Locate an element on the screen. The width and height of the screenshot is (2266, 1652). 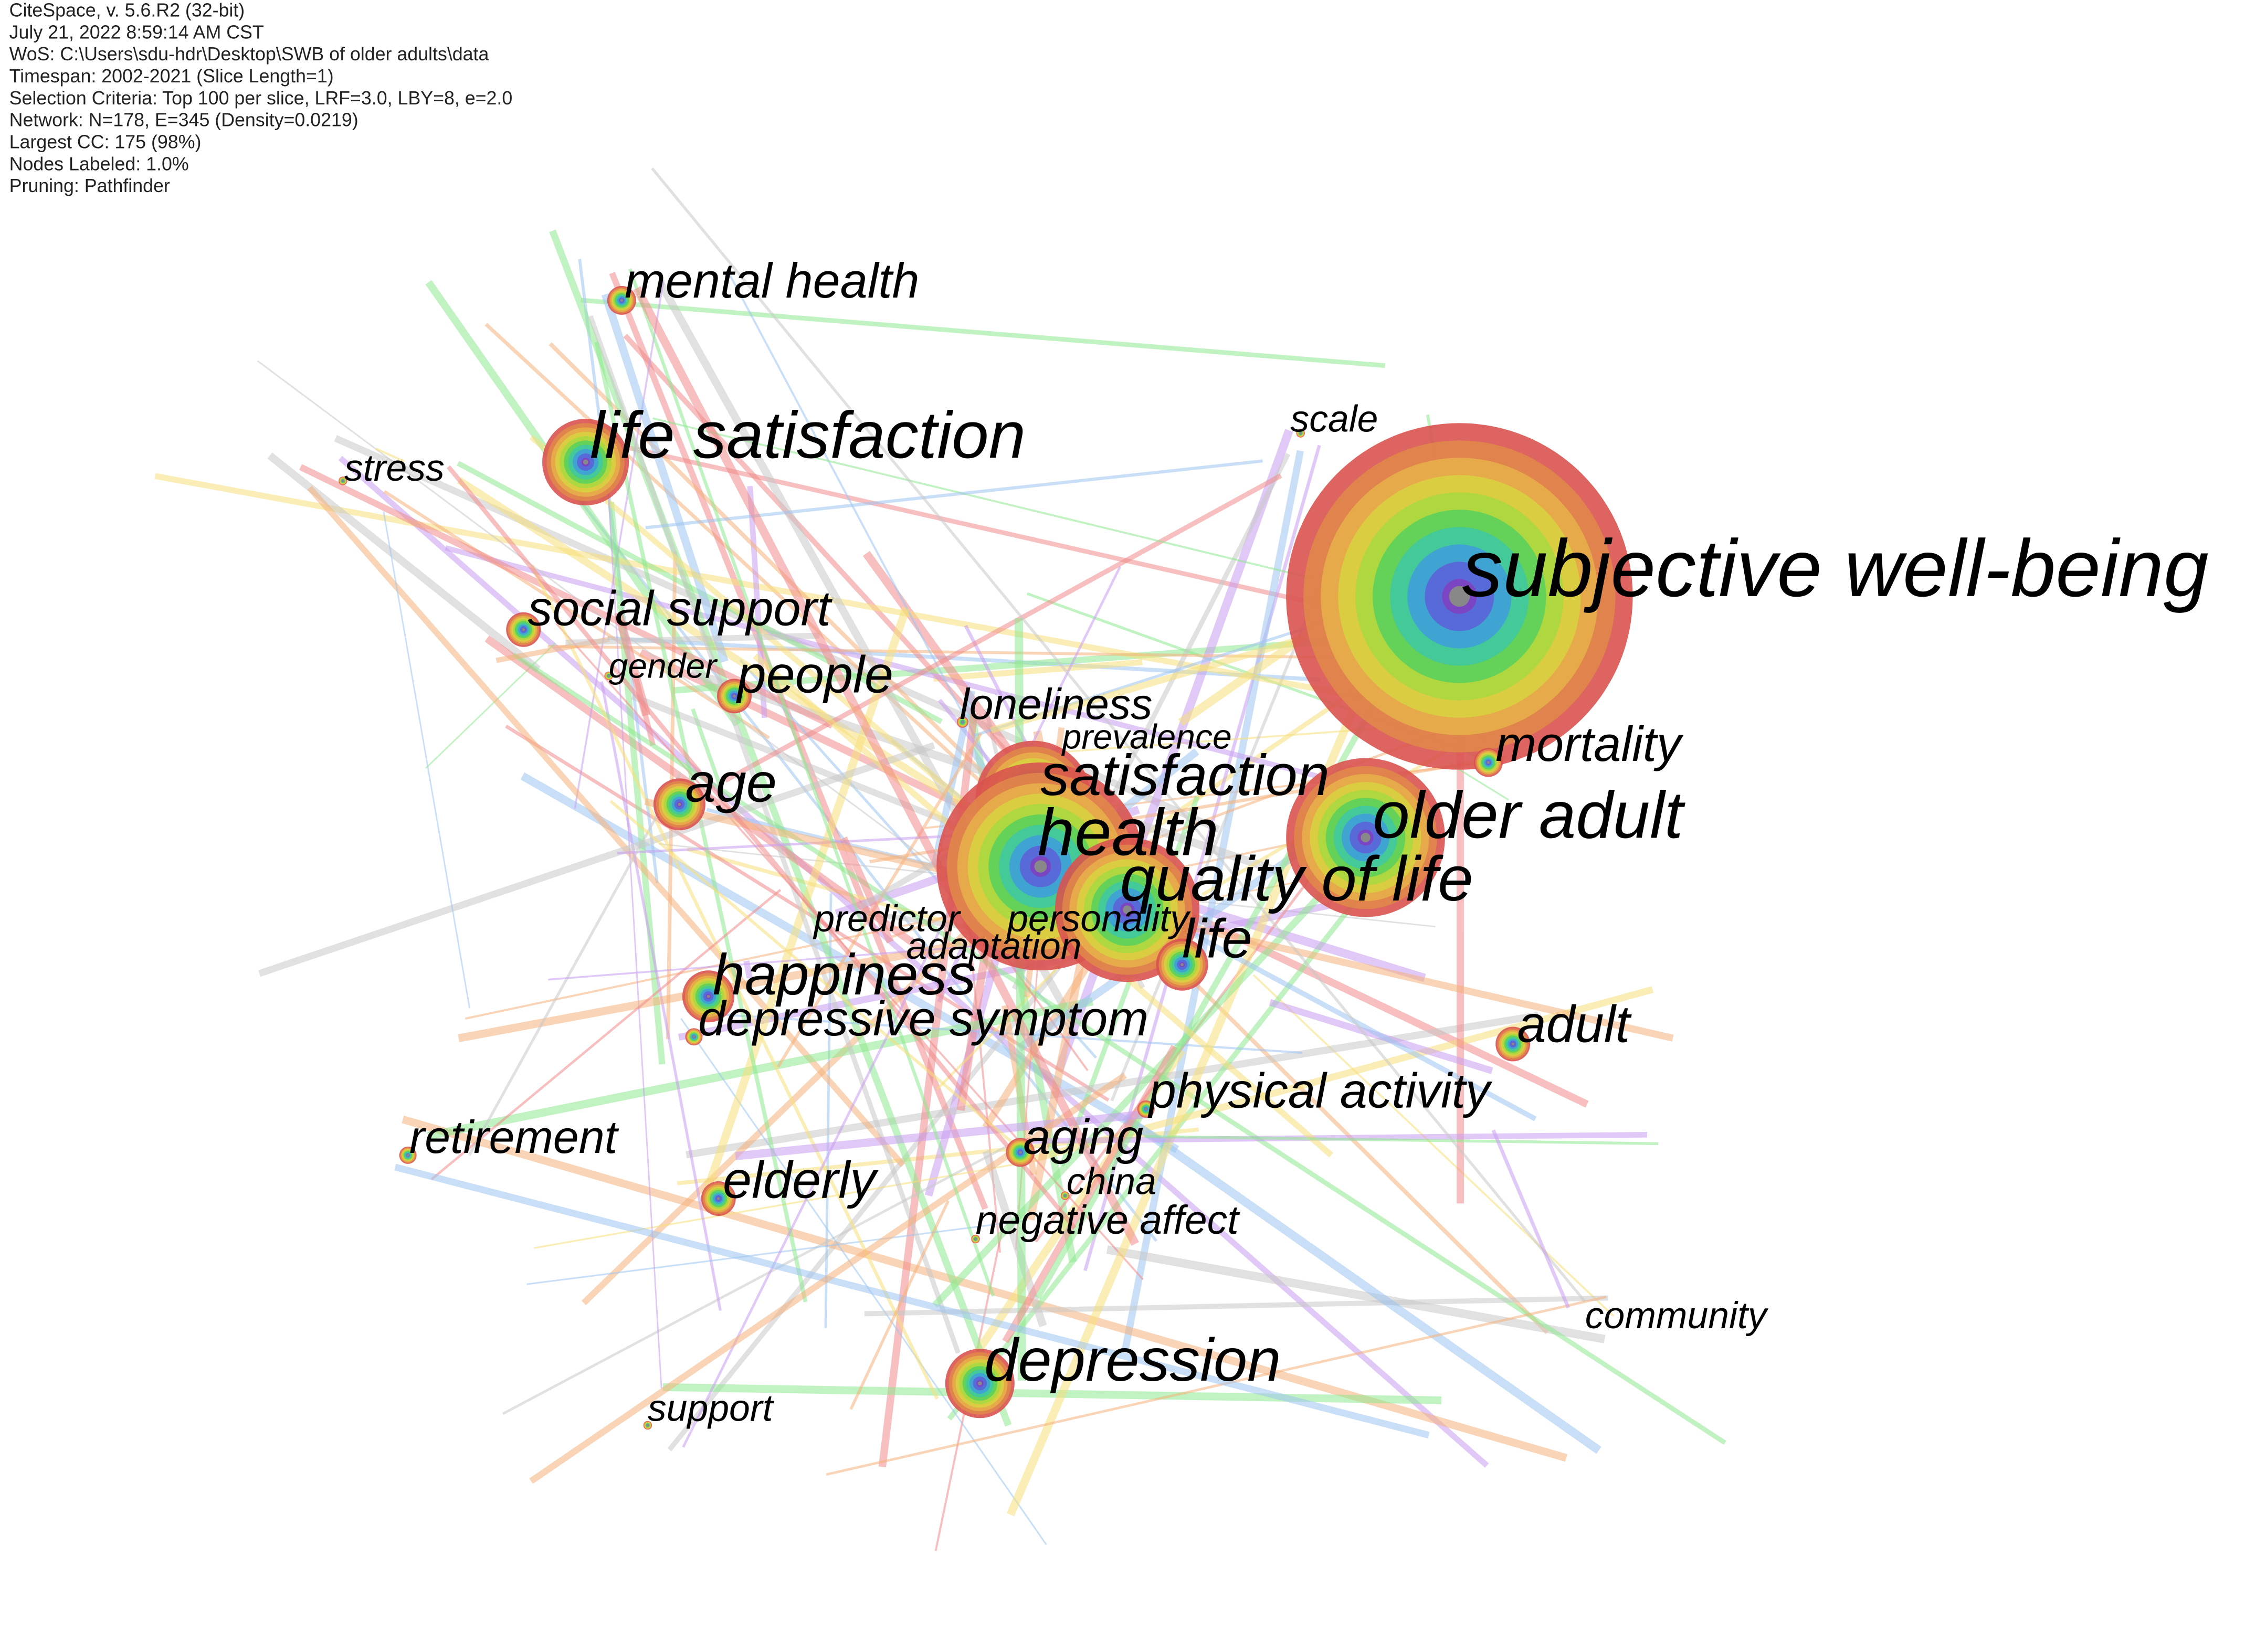
node-label: people is located at coordinates (814, 674).